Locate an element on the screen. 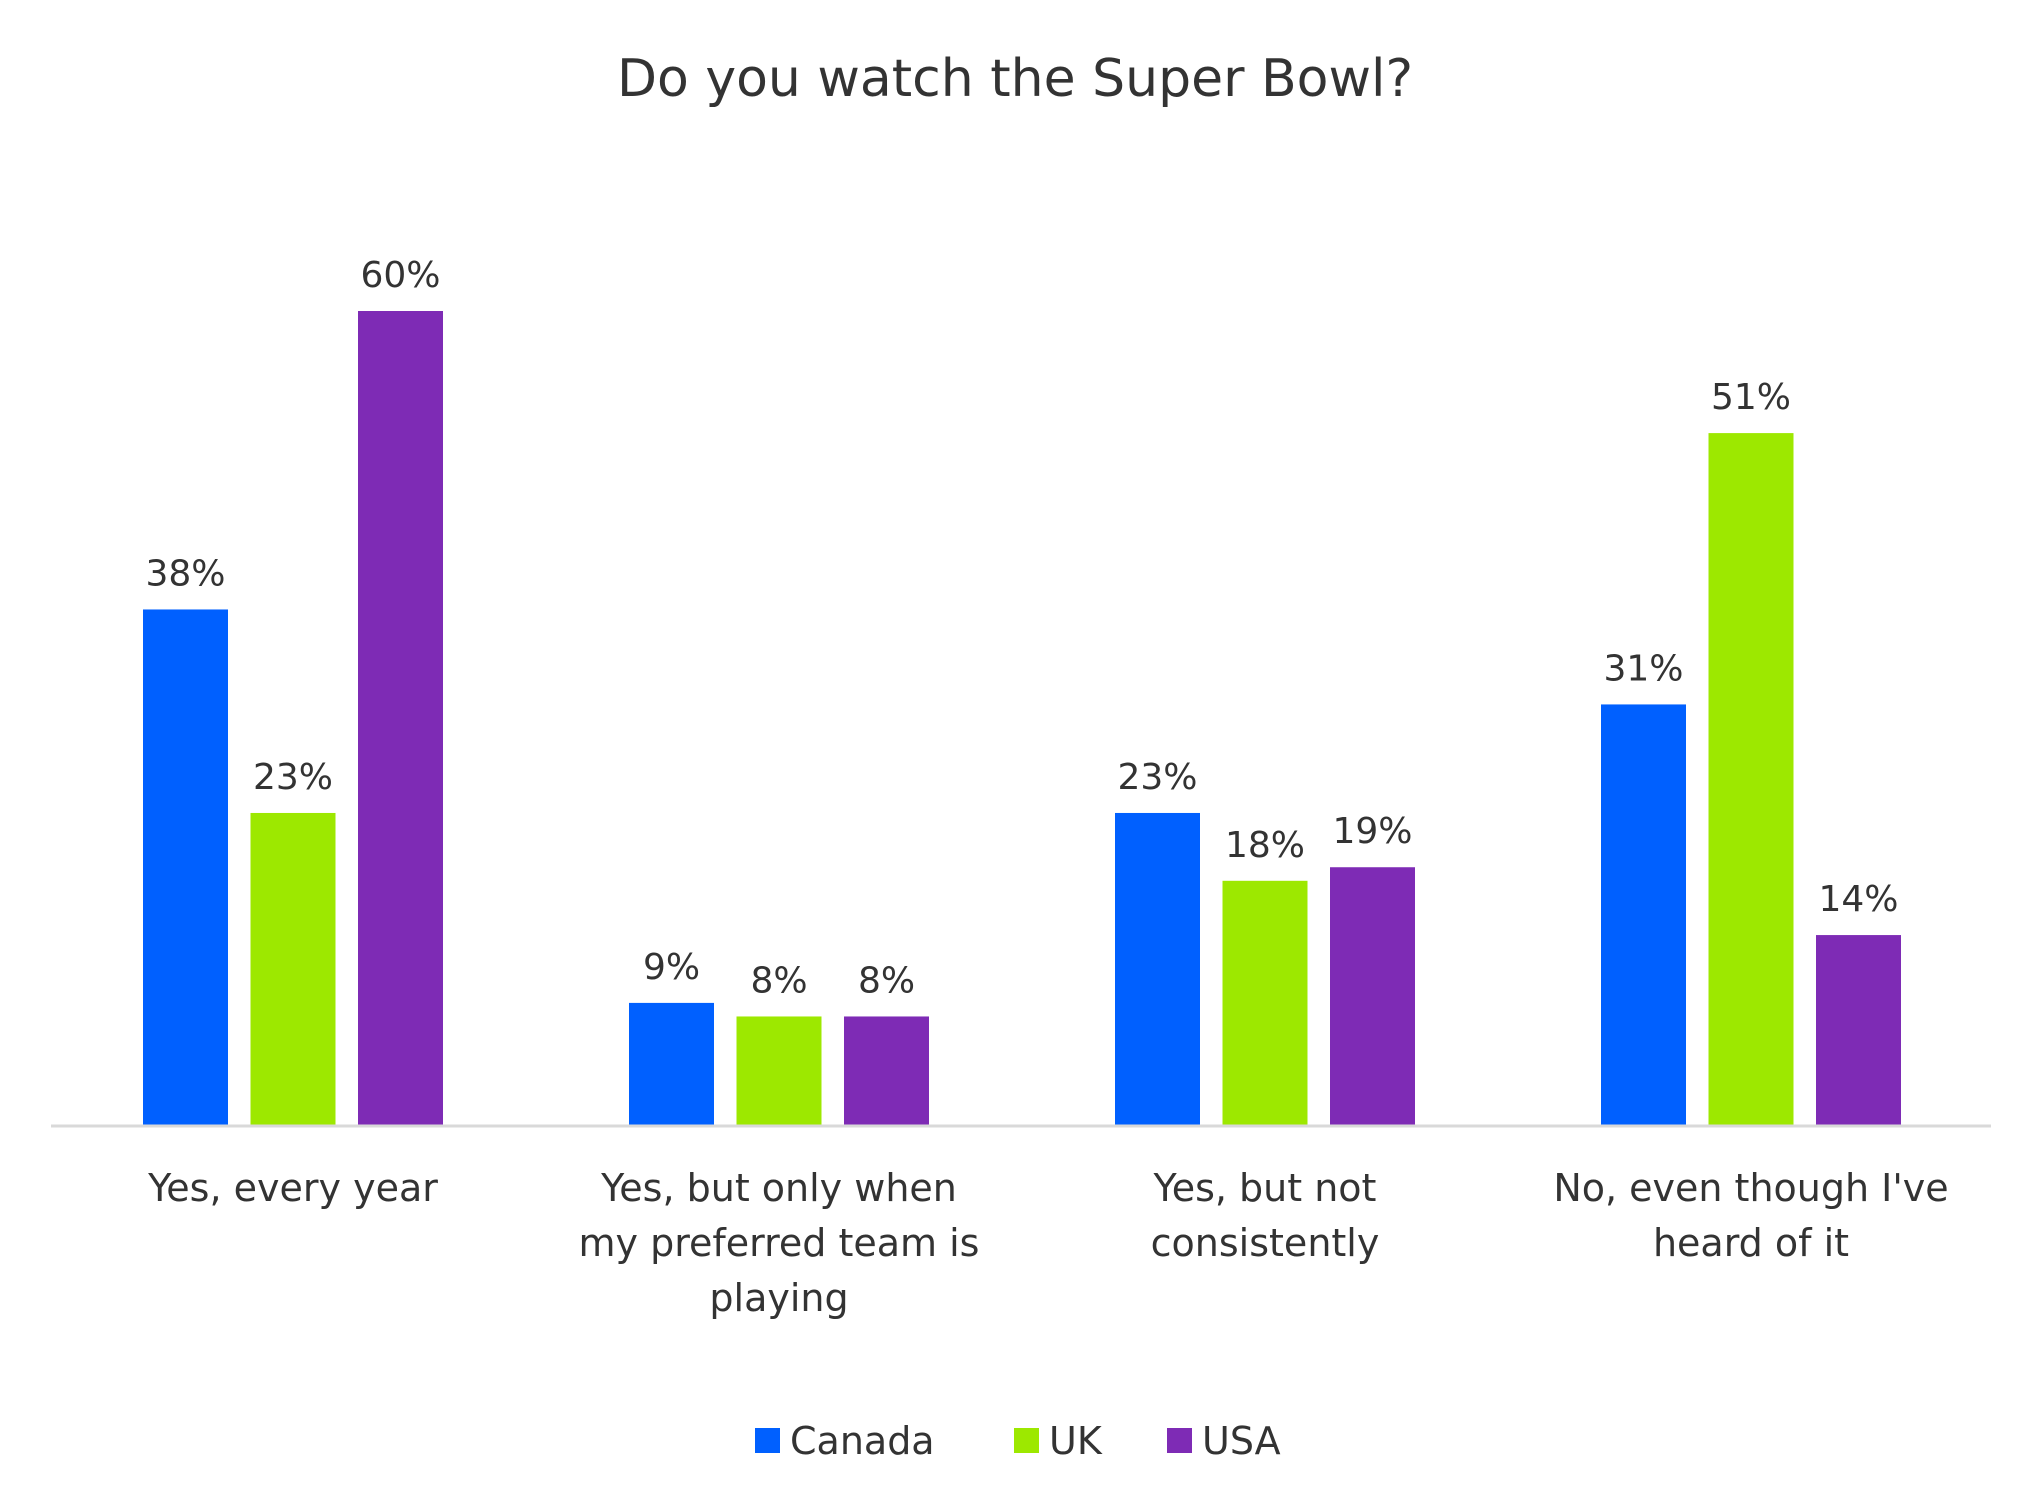 Image resolution: width=2031 pixels, height=1502 pixels. category-label-2: Yes, but not is located at coordinates (1265, 1188).